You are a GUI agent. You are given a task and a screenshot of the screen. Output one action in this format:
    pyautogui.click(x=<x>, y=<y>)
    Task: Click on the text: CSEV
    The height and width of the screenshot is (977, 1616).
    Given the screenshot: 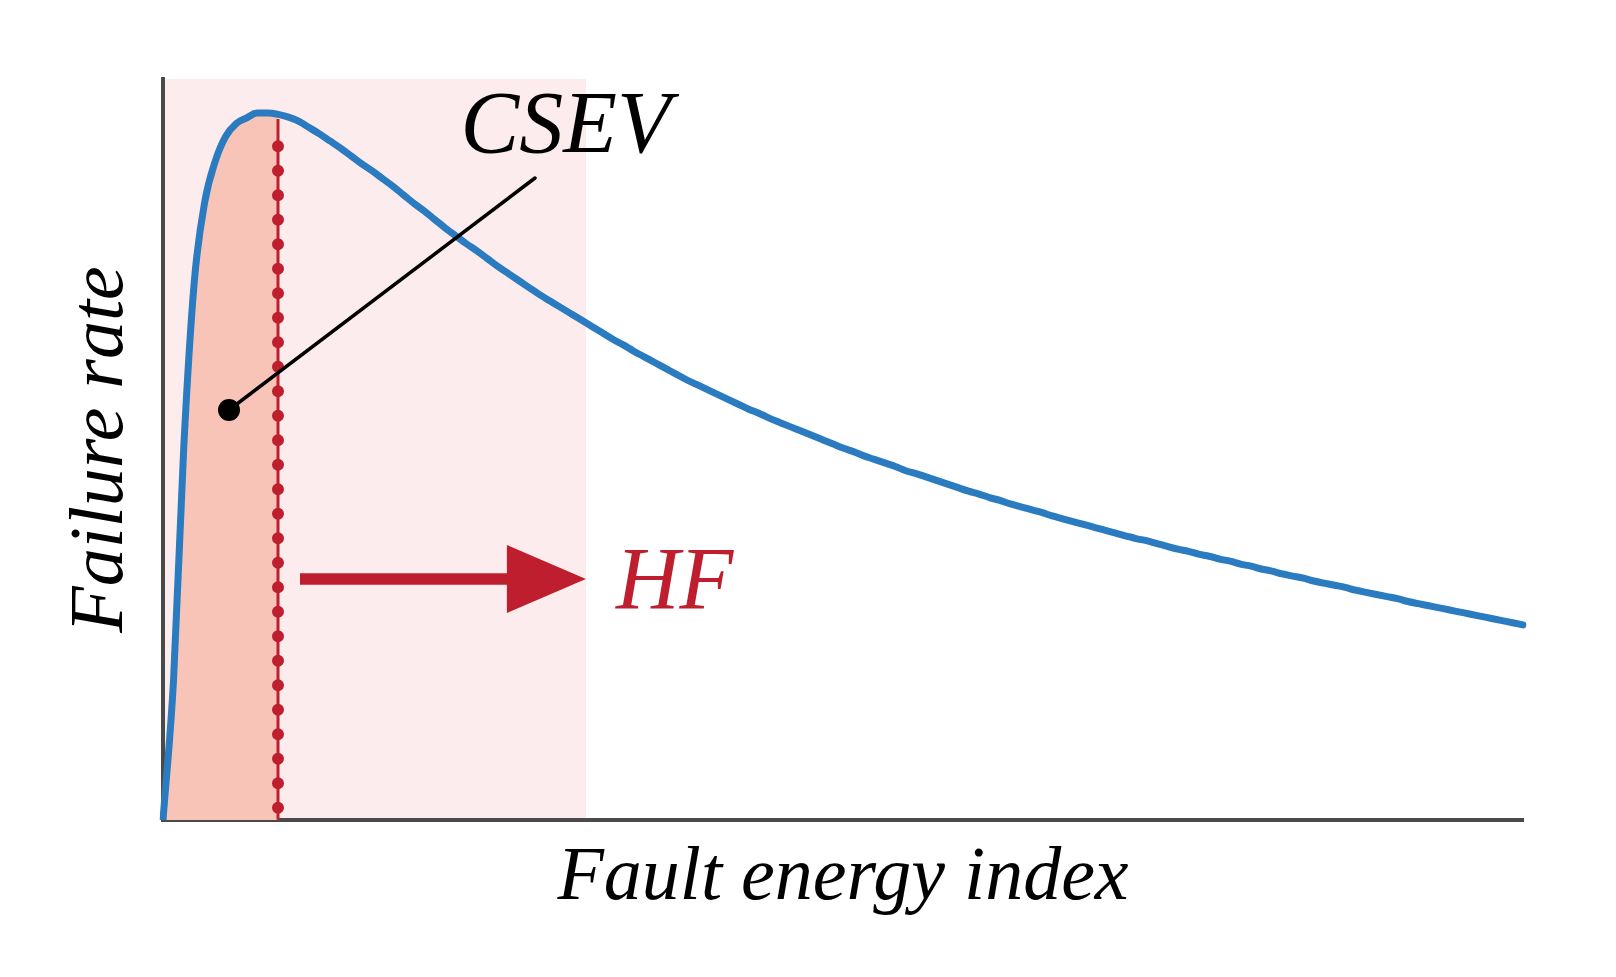 What is the action you would take?
    pyautogui.click(x=570, y=122)
    